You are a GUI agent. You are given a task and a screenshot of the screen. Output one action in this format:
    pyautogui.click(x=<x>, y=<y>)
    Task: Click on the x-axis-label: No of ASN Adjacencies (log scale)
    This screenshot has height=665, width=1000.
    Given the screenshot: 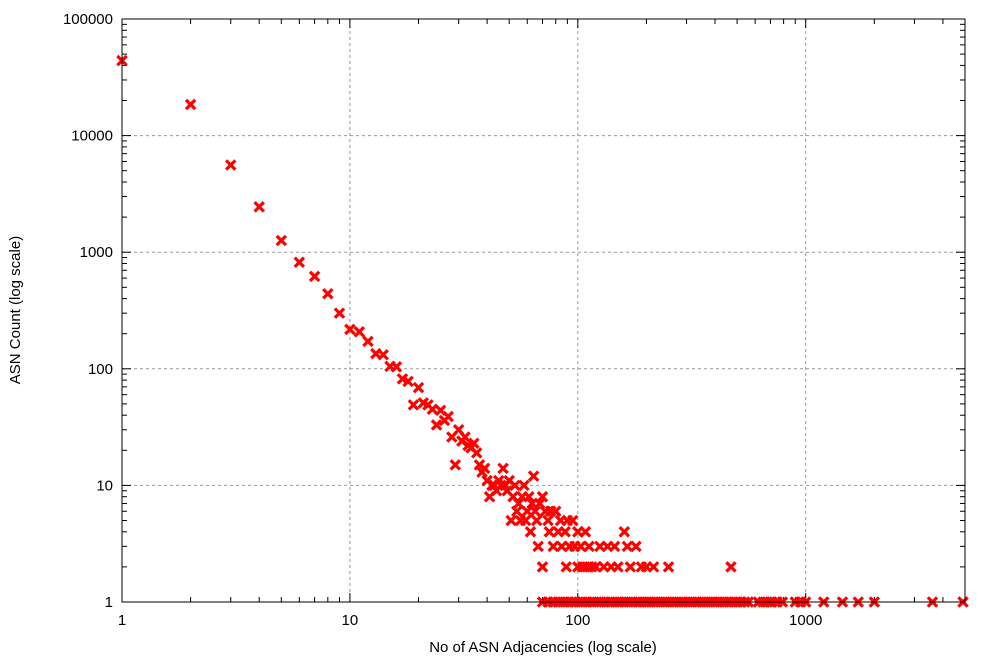 What is the action you would take?
    pyautogui.click(x=543, y=647)
    